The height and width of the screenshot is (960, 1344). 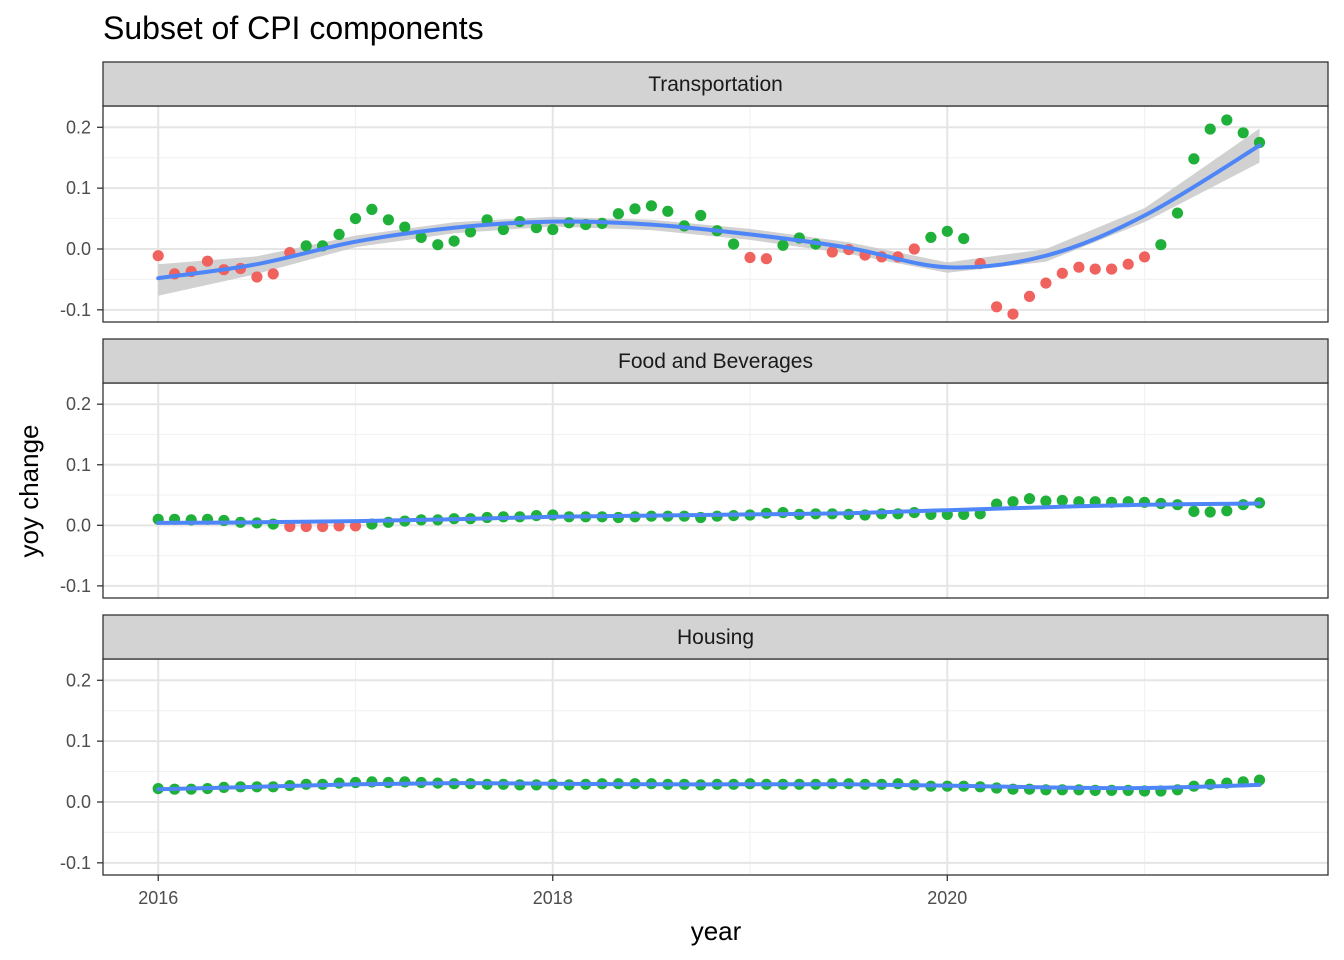 What do you see at coordinates (293, 28) in the screenshot?
I see `chart-title: Subset of CPI components` at bounding box center [293, 28].